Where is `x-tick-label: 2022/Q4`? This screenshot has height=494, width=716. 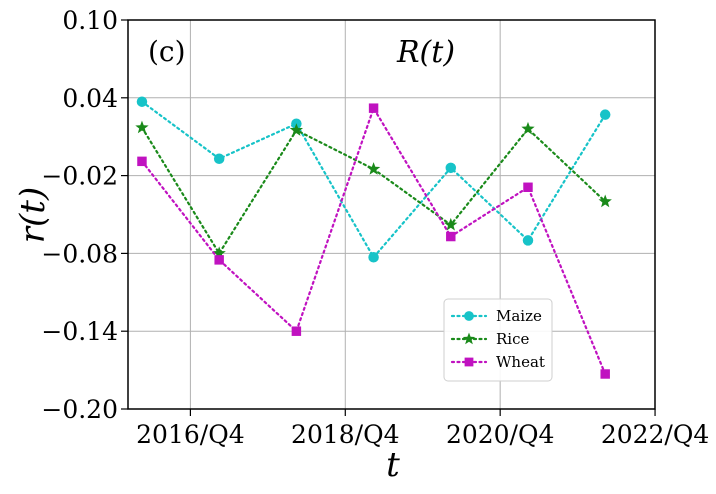 x-tick-label: 2022/Q4 is located at coordinates (655, 434).